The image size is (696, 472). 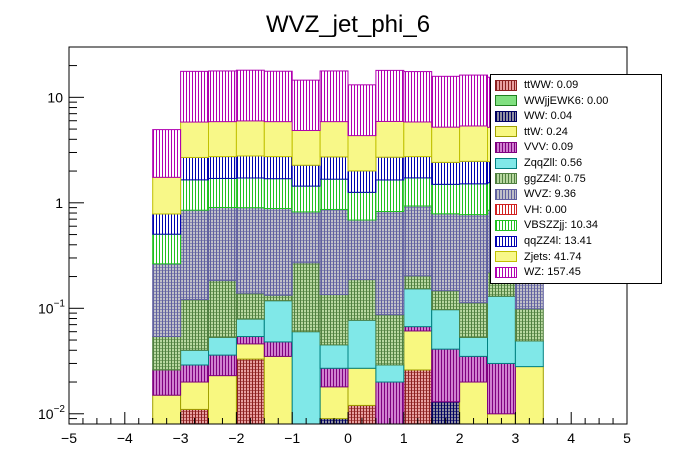 I want to click on legend-label: ttW: 0.24, so click(x=546, y=131).